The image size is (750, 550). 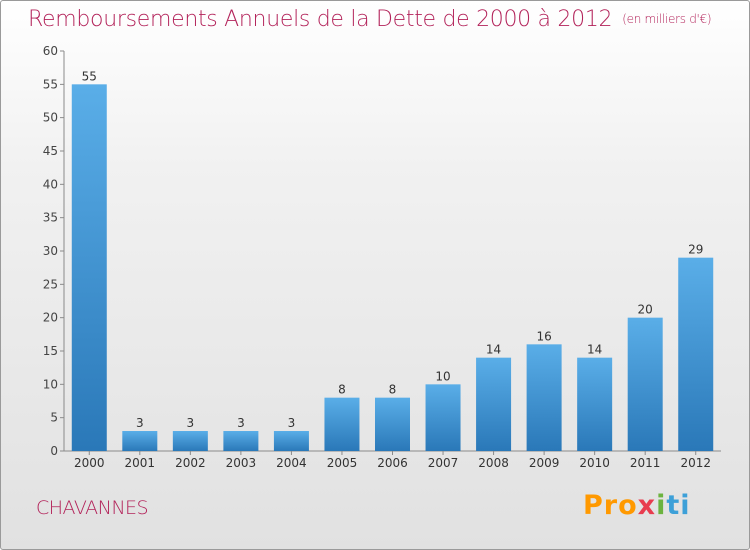 What do you see at coordinates (443, 463) in the screenshot?
I see `x-tick-label: 2007` at bounding box center [443, 463].